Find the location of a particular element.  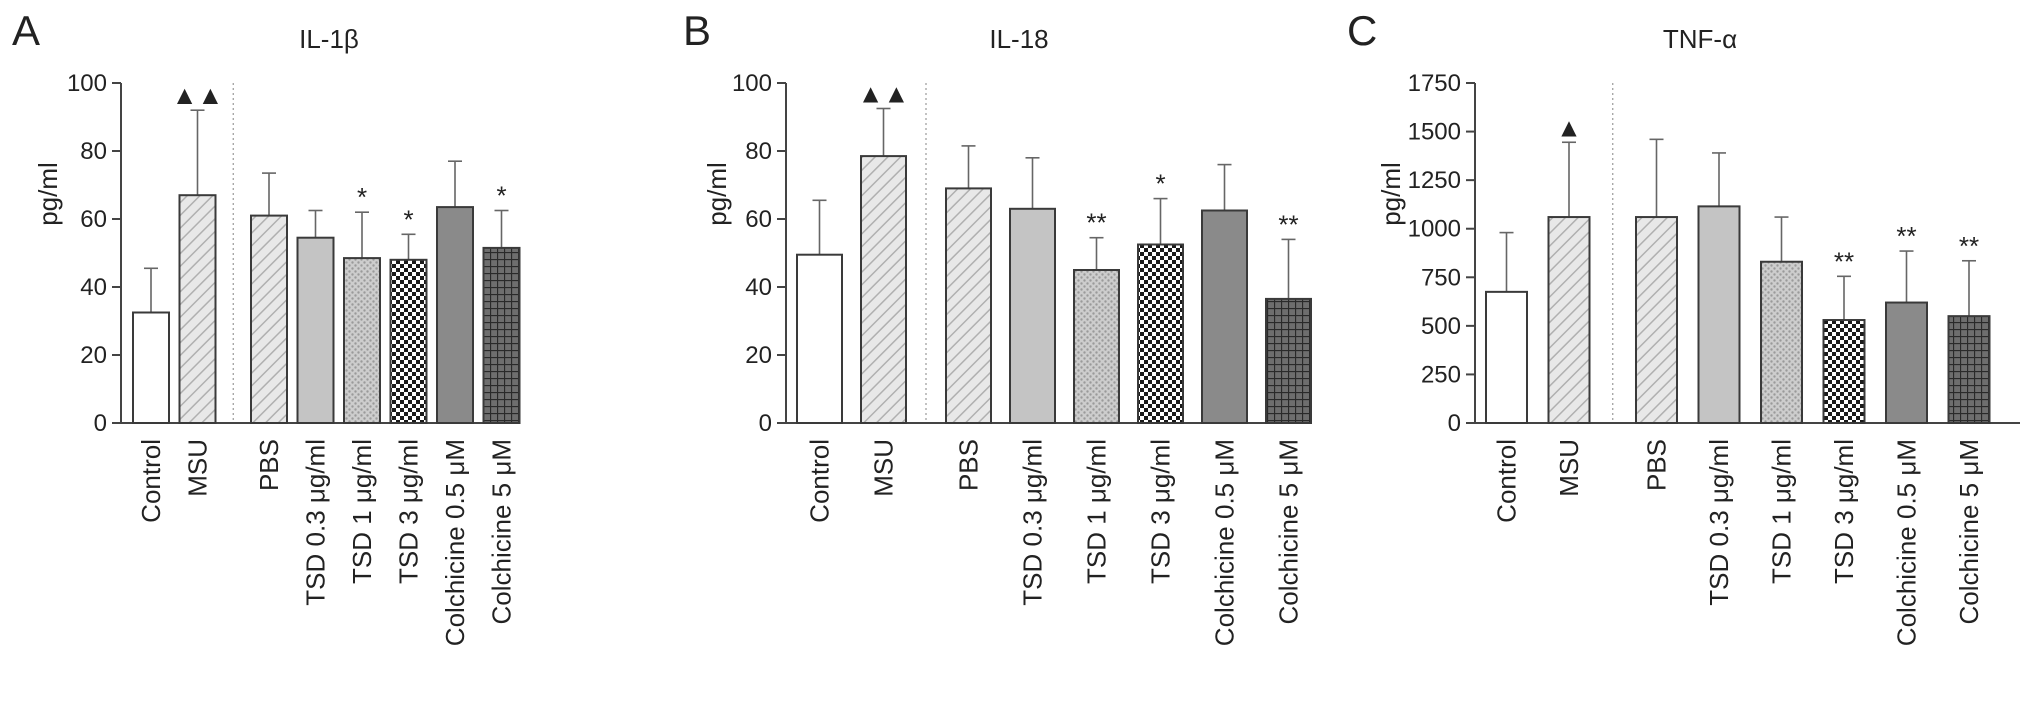

panel-letter: C is located at coordinates (1362, 30).